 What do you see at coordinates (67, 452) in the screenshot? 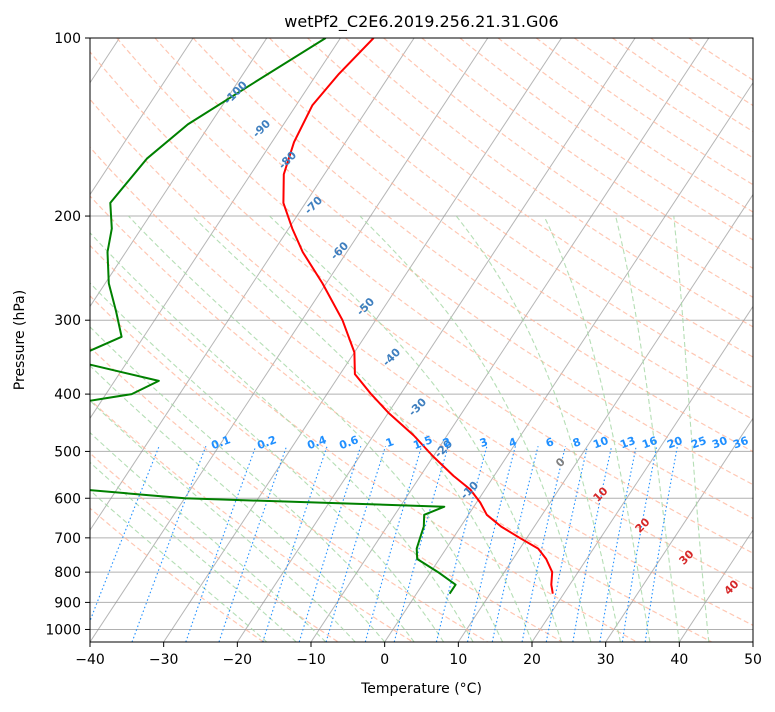
I see `y-tick-label: 500` at bounding box center [67, 452].